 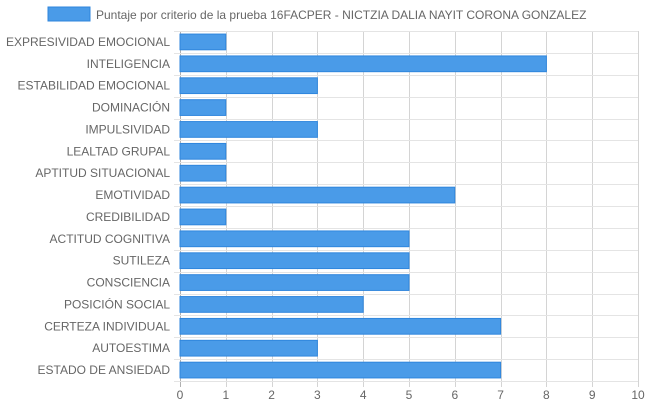 What do you see at coordinates (225, 395) in the screenshot?
I see `x-tick-label: 1` at bounding box center [225, 395].